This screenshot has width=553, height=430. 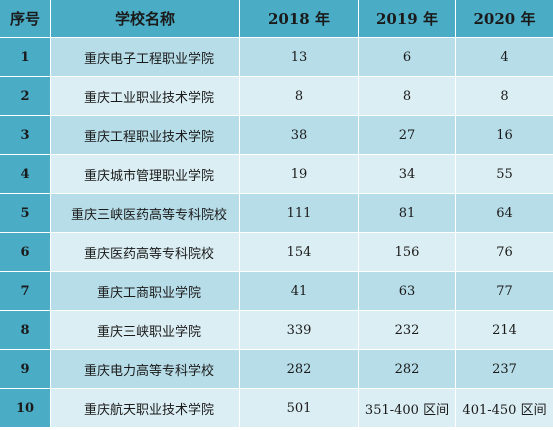 I want to click on value-2019: 6, so click(x=407, y=57).